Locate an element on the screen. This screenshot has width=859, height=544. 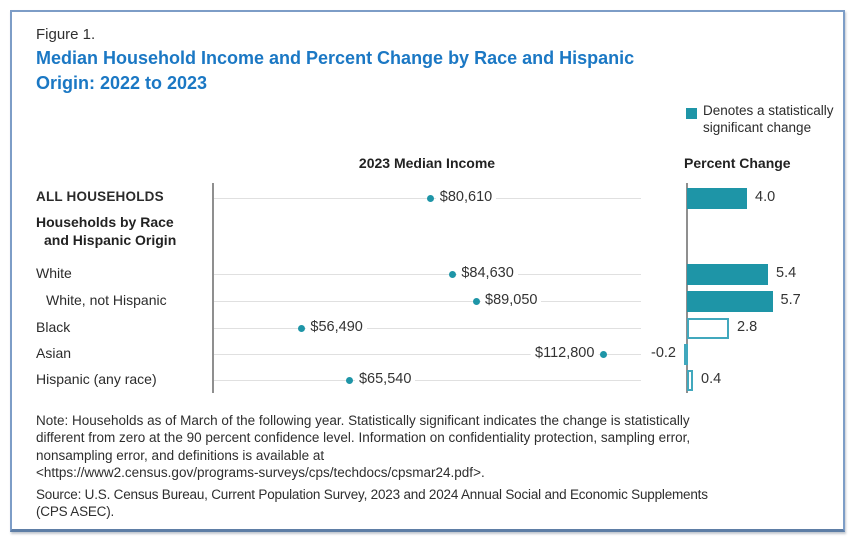
percent-change-value: 4.0 is located at coordinates (765, 197).